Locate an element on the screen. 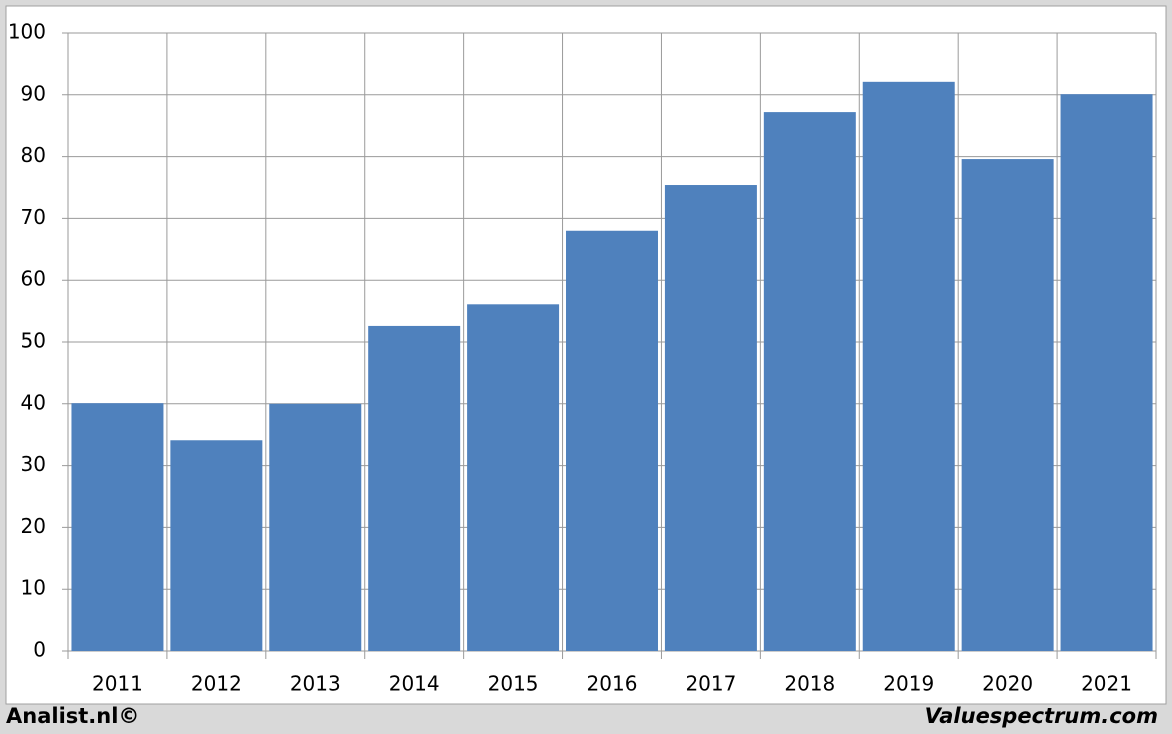 This screenshot has height=734, width=1172. x-tick-label: 2017 is located at coordinates (710, 684).